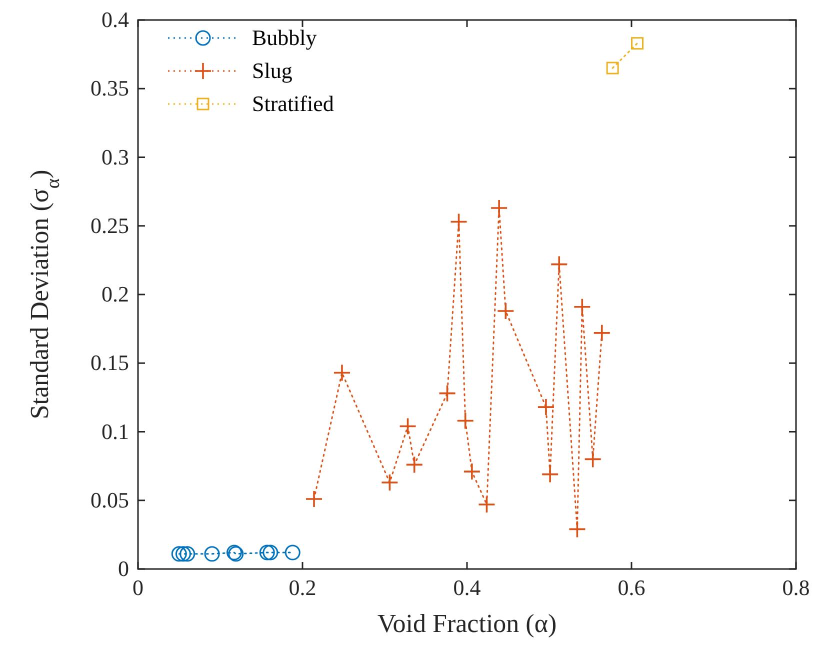 The image size is (817, 662). Describe the element at coordinates (284, 37) in the screenshot. I see `legend-label: Bubbly` at that location.